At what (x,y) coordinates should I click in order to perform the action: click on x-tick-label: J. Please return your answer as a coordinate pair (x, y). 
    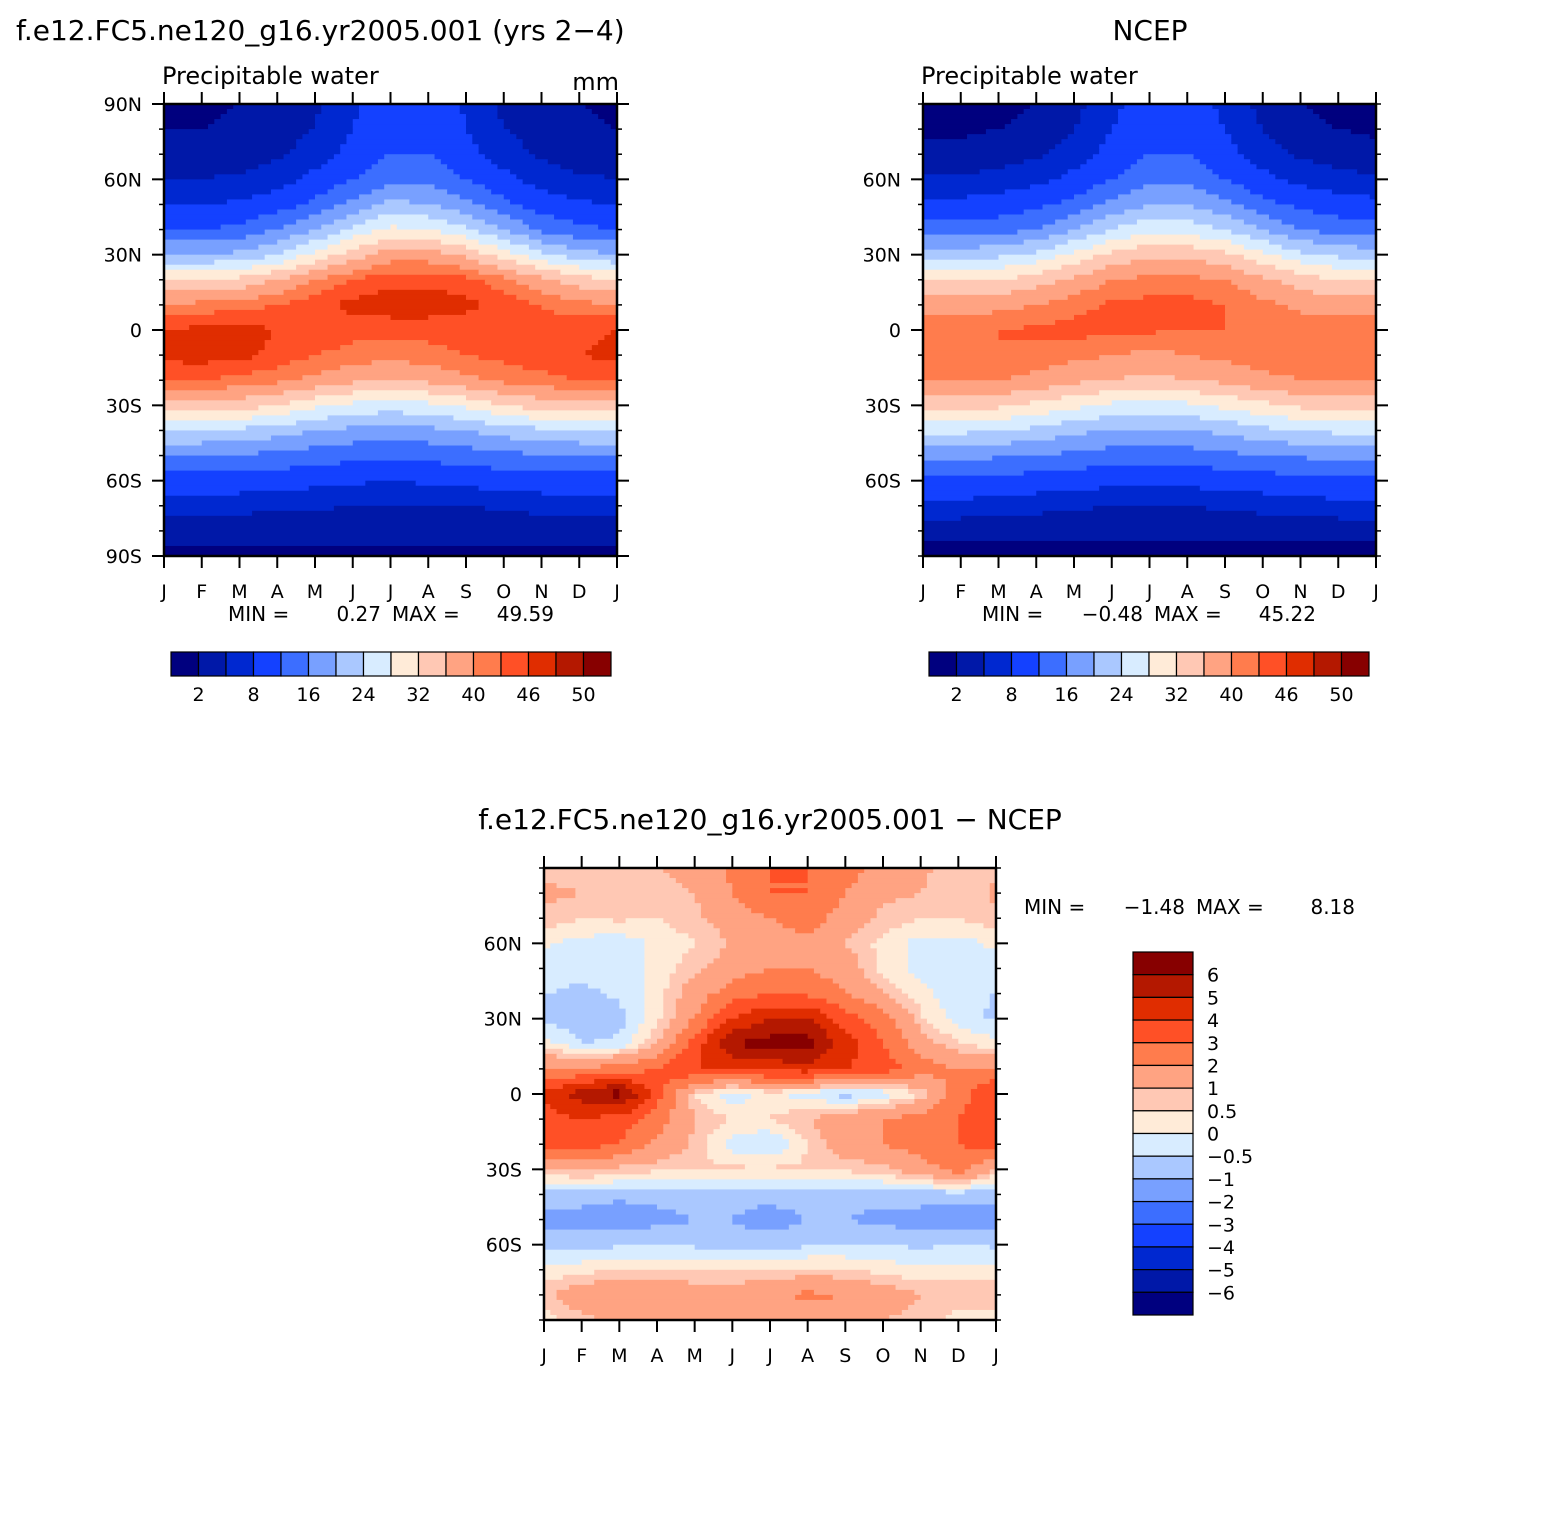
    Looking at the image, I should click on (390, 592).